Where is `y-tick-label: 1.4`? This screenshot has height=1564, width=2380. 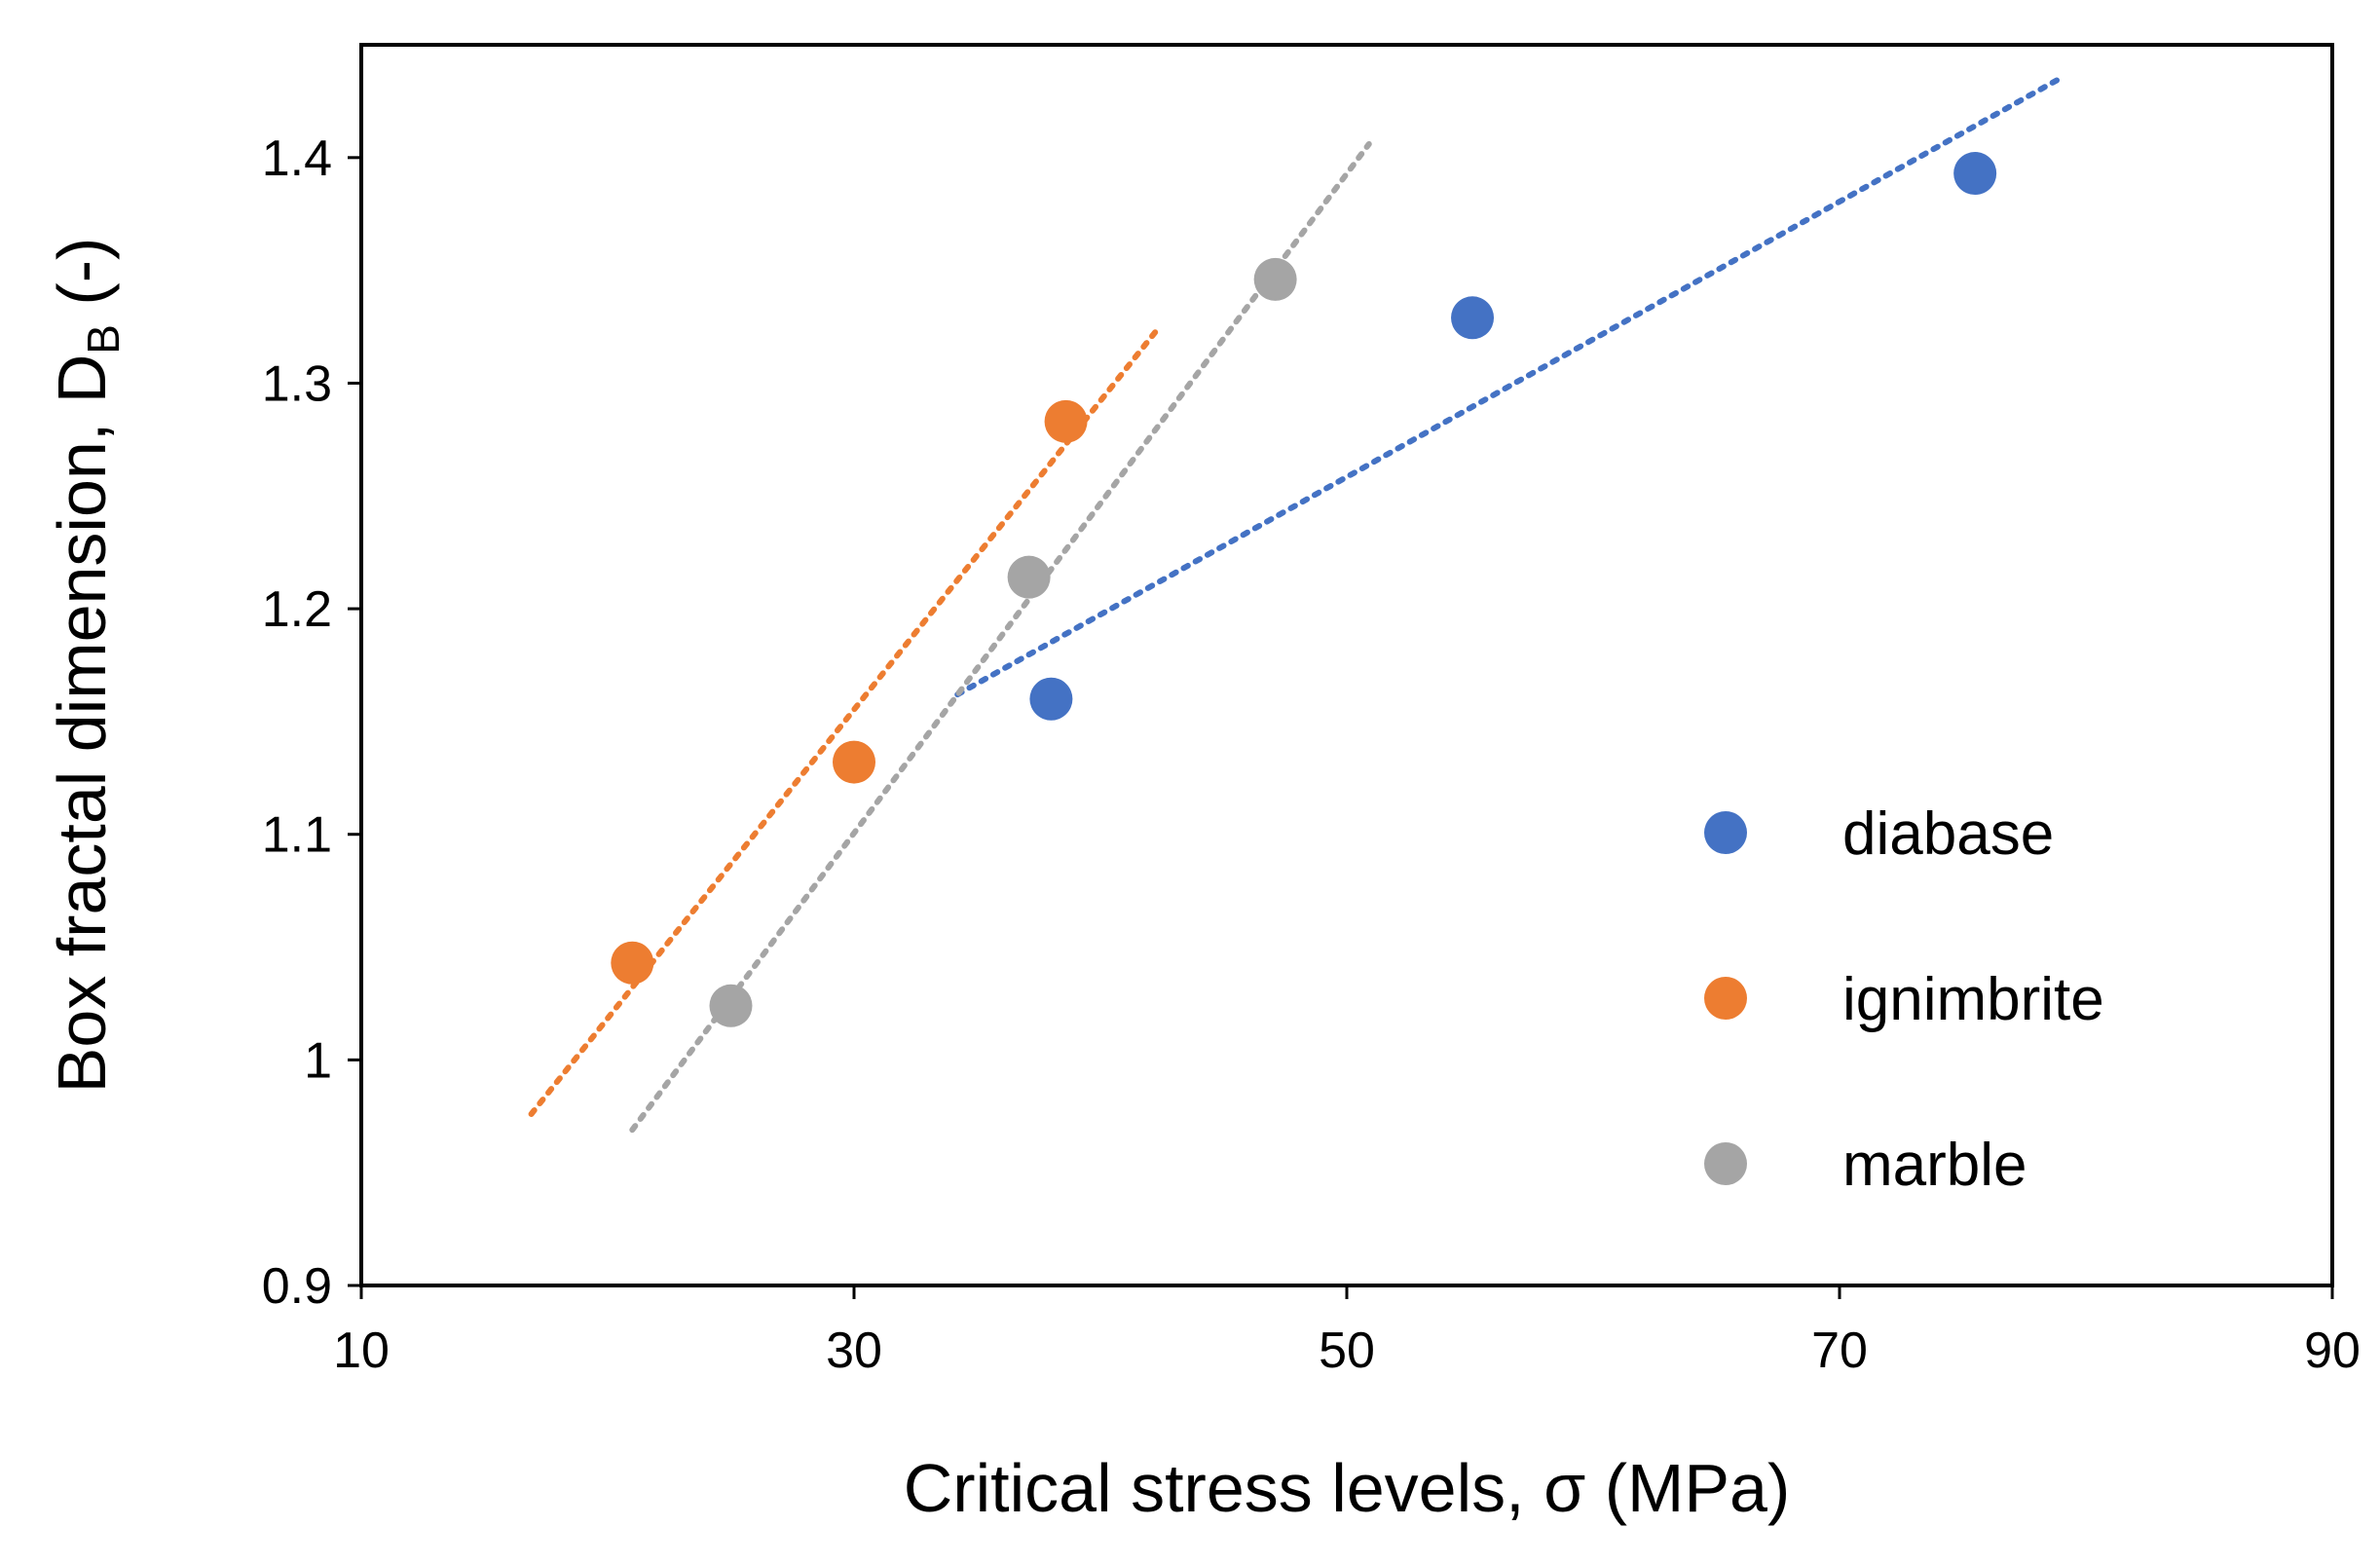 y-tick-label: 1.4 is located at coordinates (297, 158).